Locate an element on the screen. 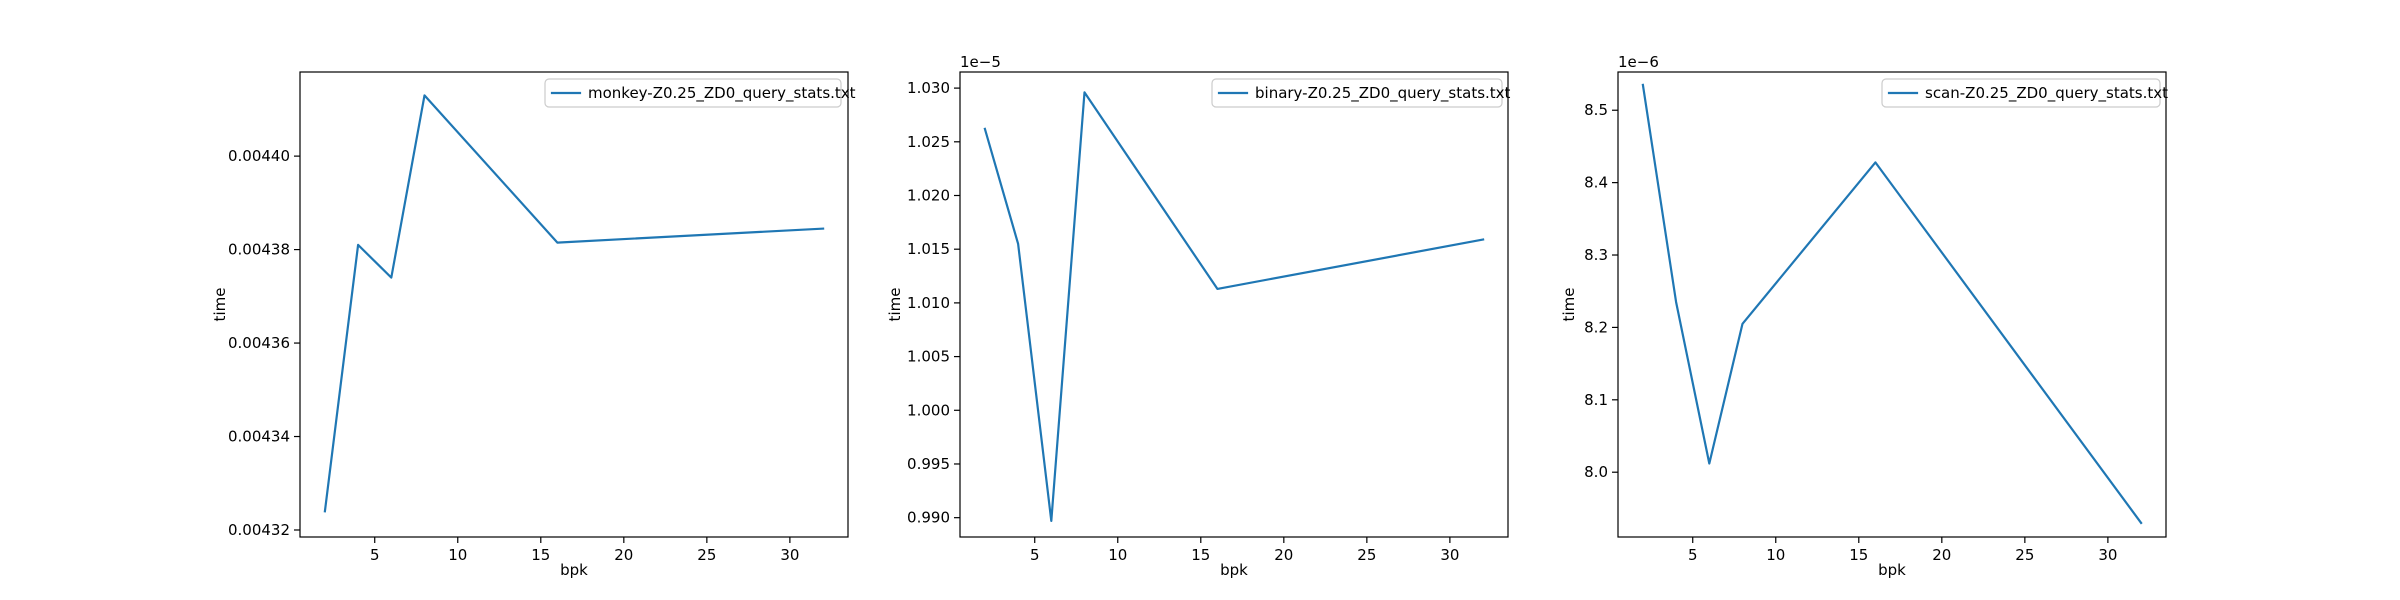 This screenshot has width=2400, height=600. y-ticks: 8.0 8.1 8.2 8.3 8.4 8.5 is located at coordinates (1601, 291).